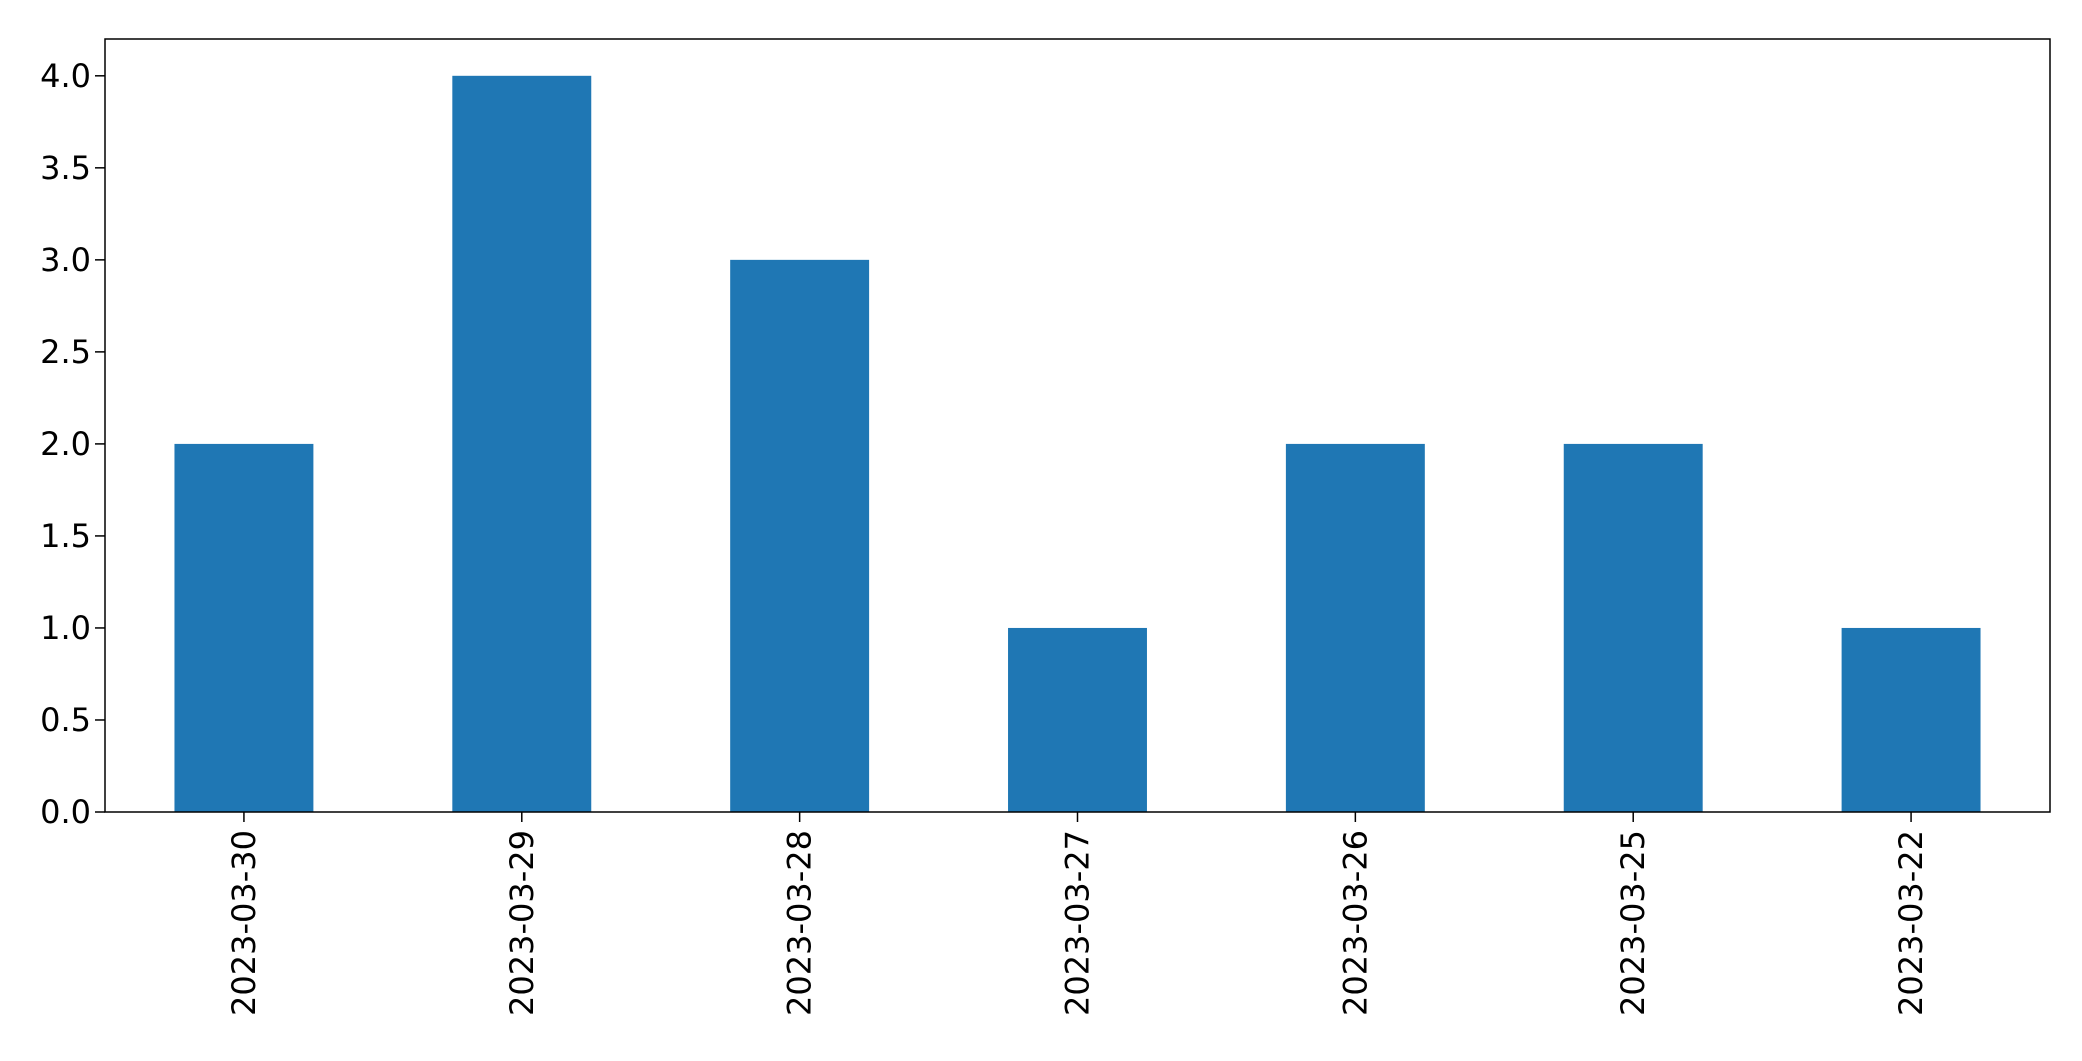  Describe the element at coordinates (65, 260) in the screenshot. I see `y-tick-label: 3.0` at that location.